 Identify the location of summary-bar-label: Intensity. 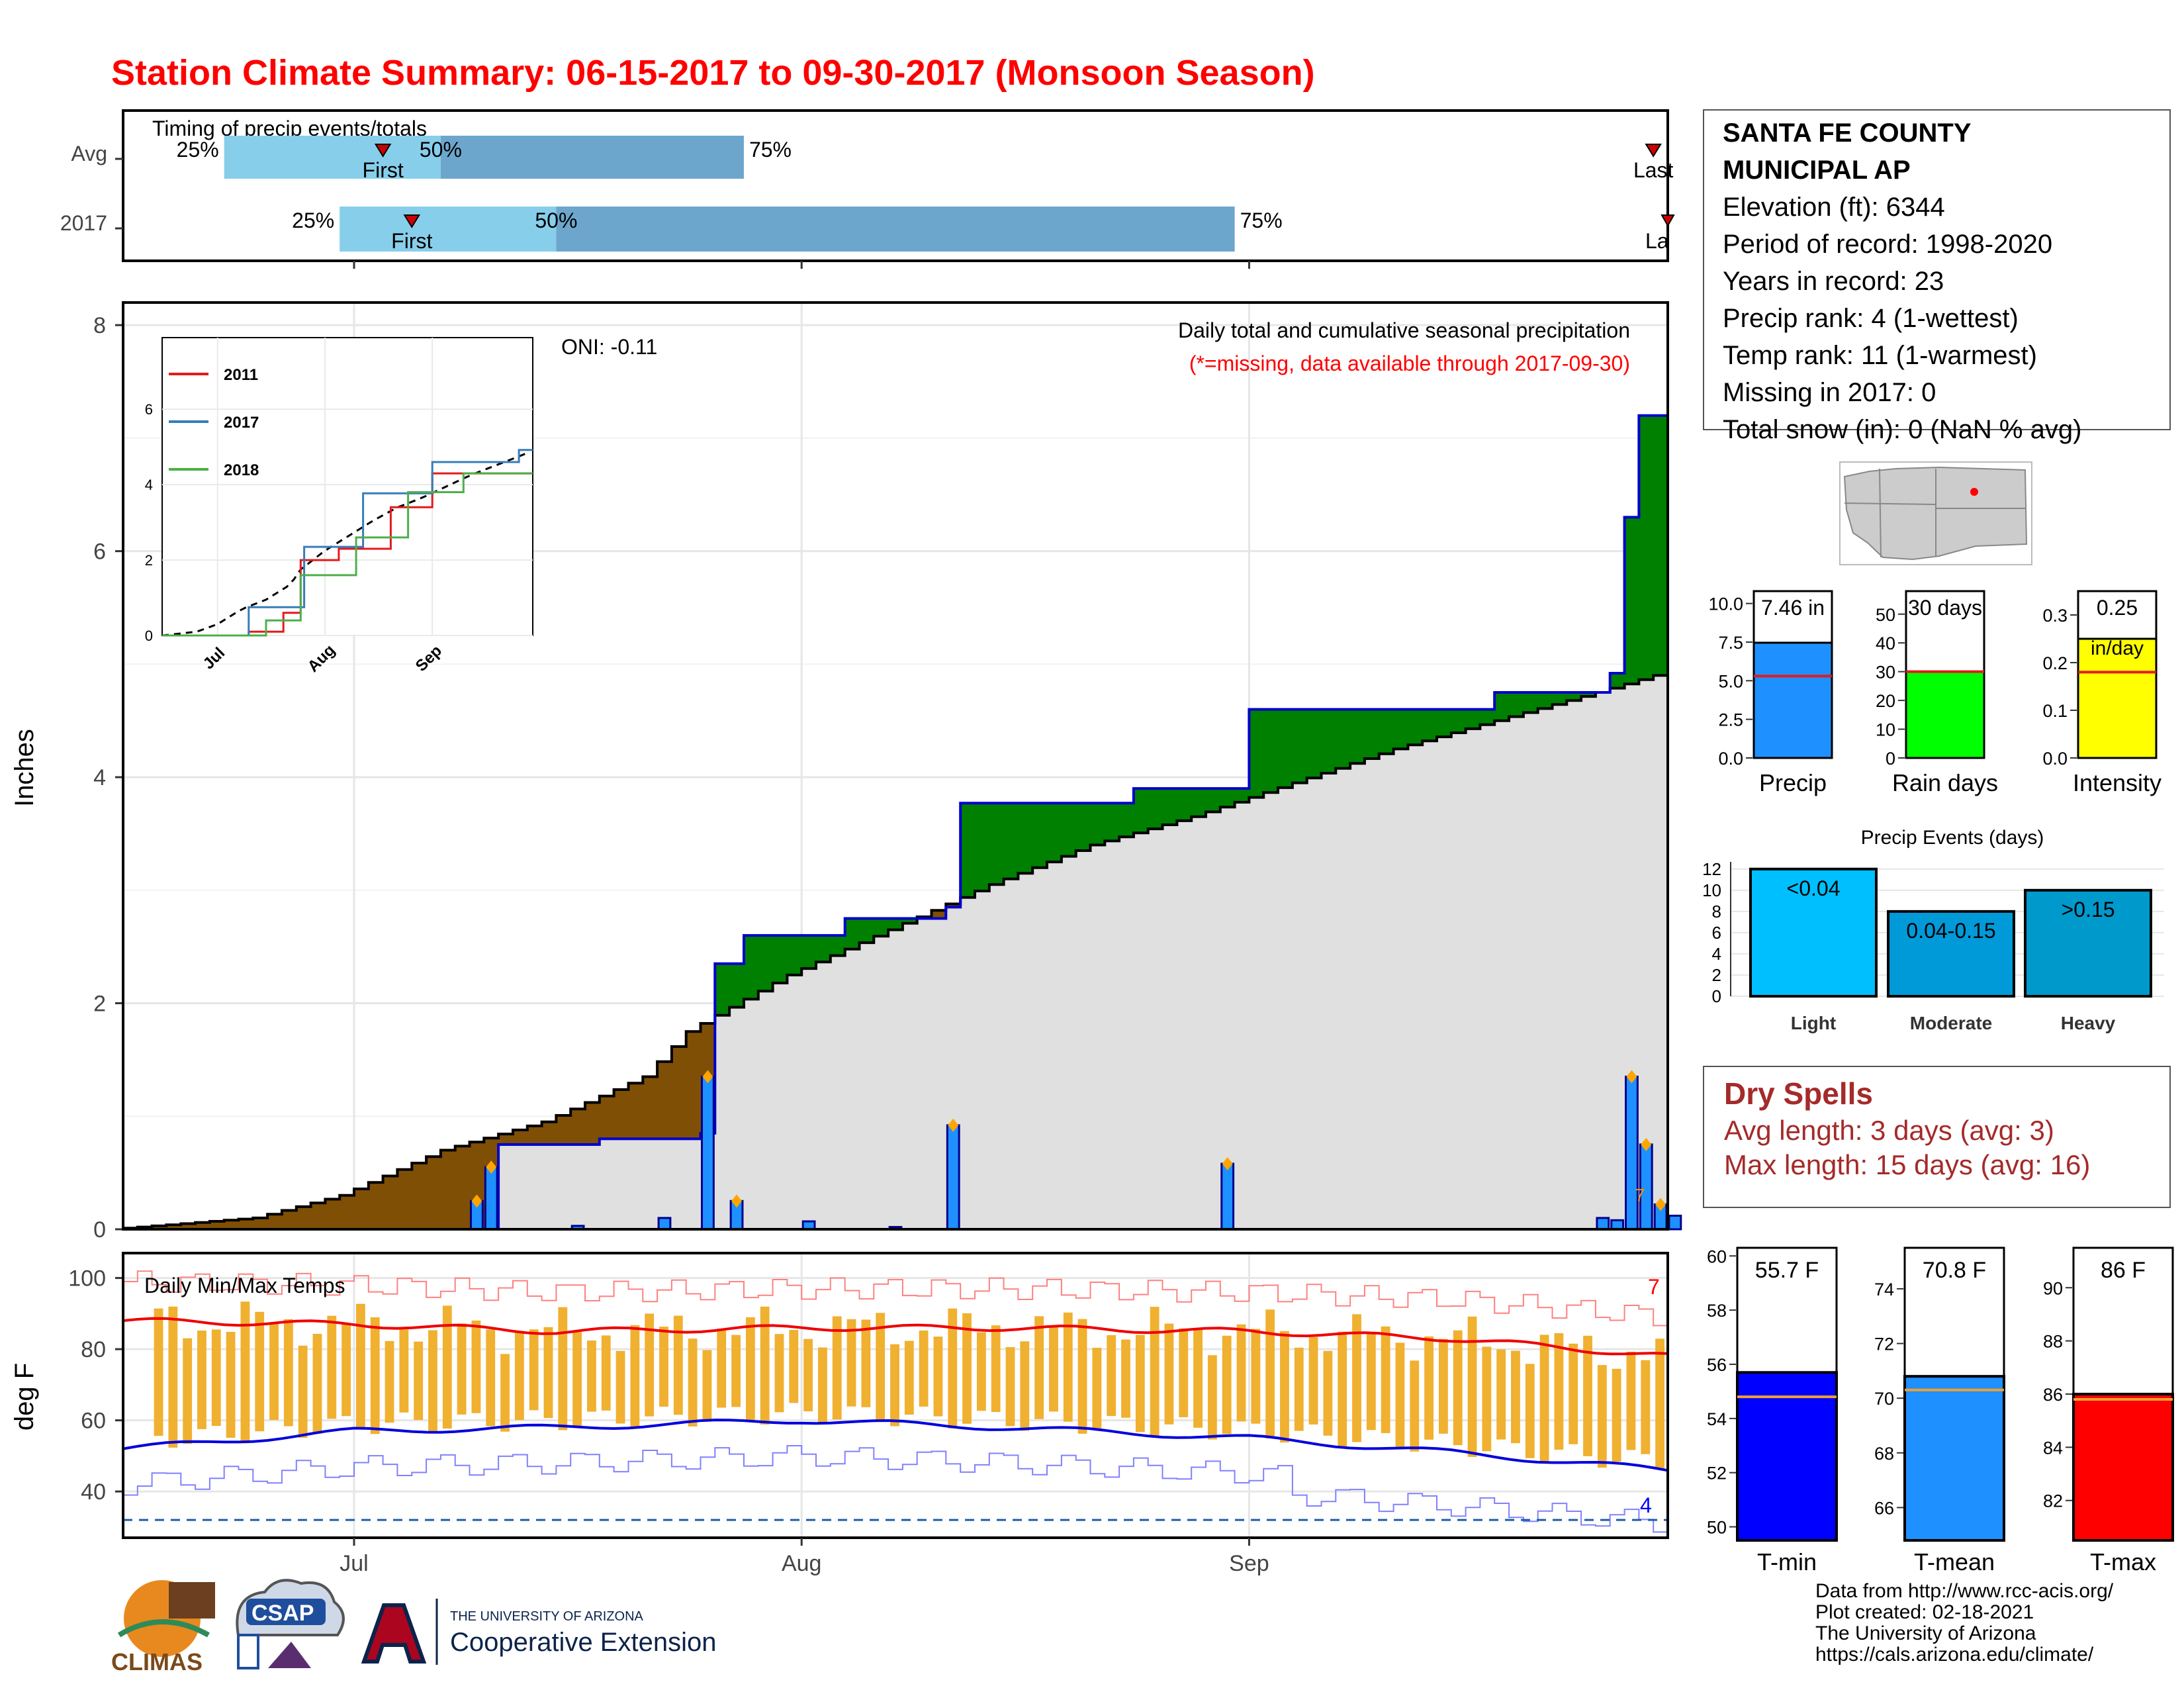
(2117, 782).